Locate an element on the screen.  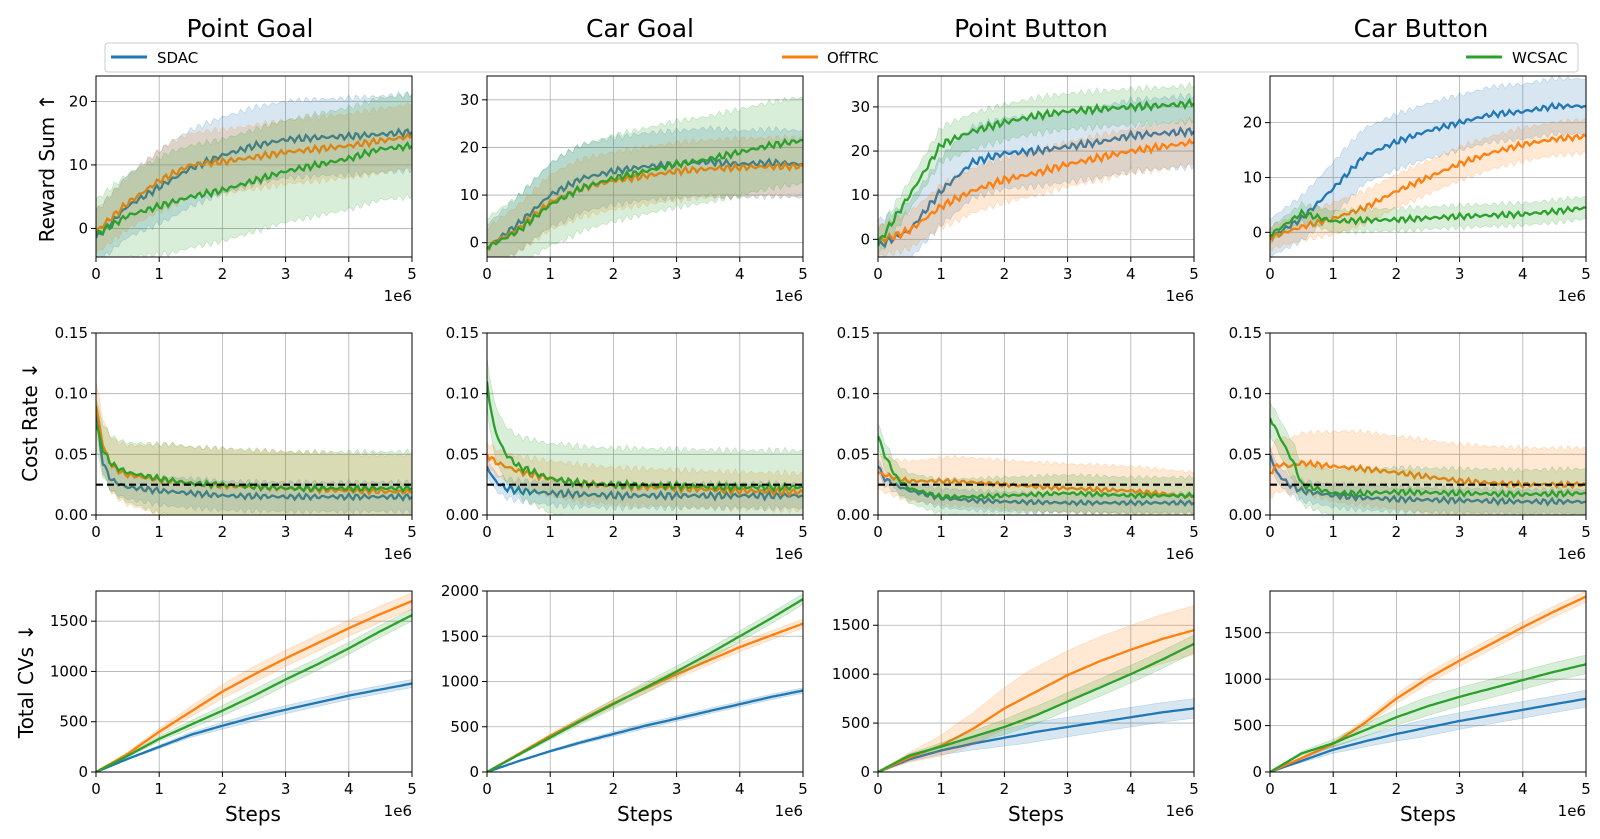
row-ylabel: Cost Rate ↓ is located at coordinates (30, 422).